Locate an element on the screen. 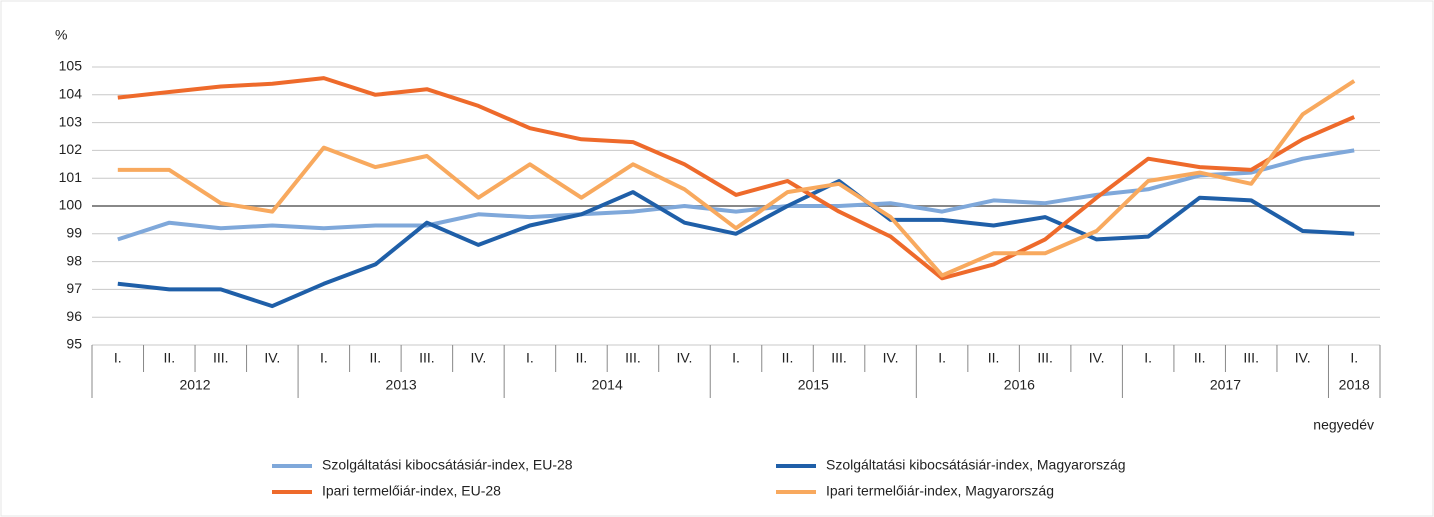 The height and width of the screenshot is (517, 1434). group-label: 2012 is located at coordinates (194, 385).